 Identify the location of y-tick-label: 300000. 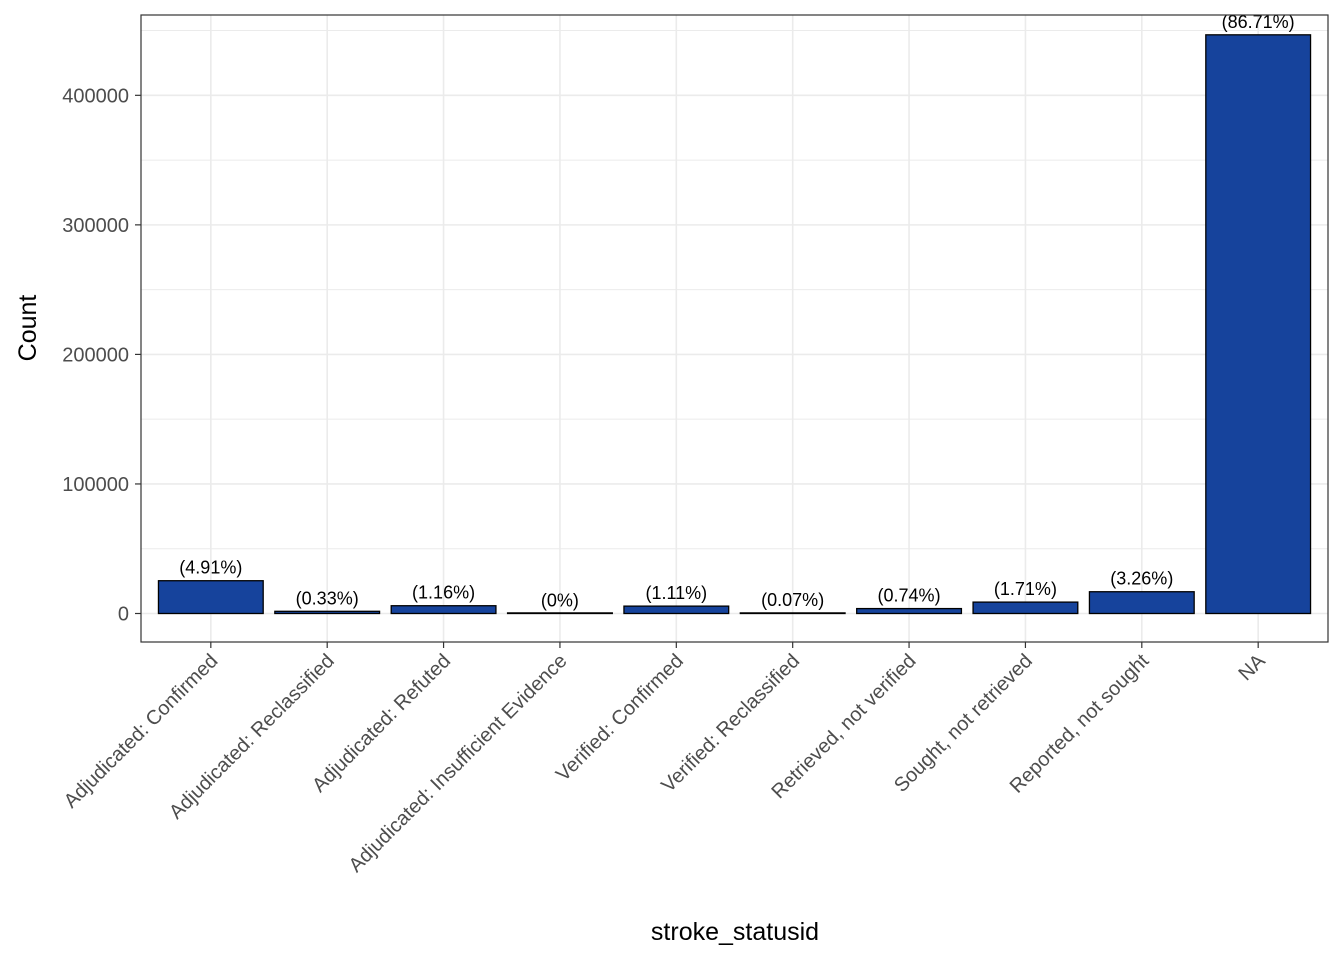
(95, 226).